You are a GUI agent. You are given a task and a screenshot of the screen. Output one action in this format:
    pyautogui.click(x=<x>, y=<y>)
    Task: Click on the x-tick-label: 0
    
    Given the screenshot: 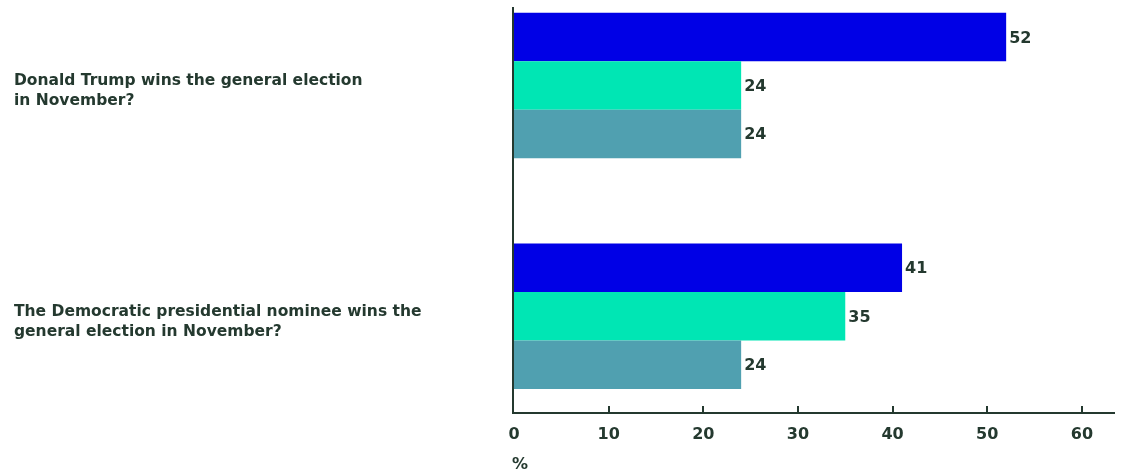 What is the action you would take?
    pyautogui.click(x=514, y=433)
    